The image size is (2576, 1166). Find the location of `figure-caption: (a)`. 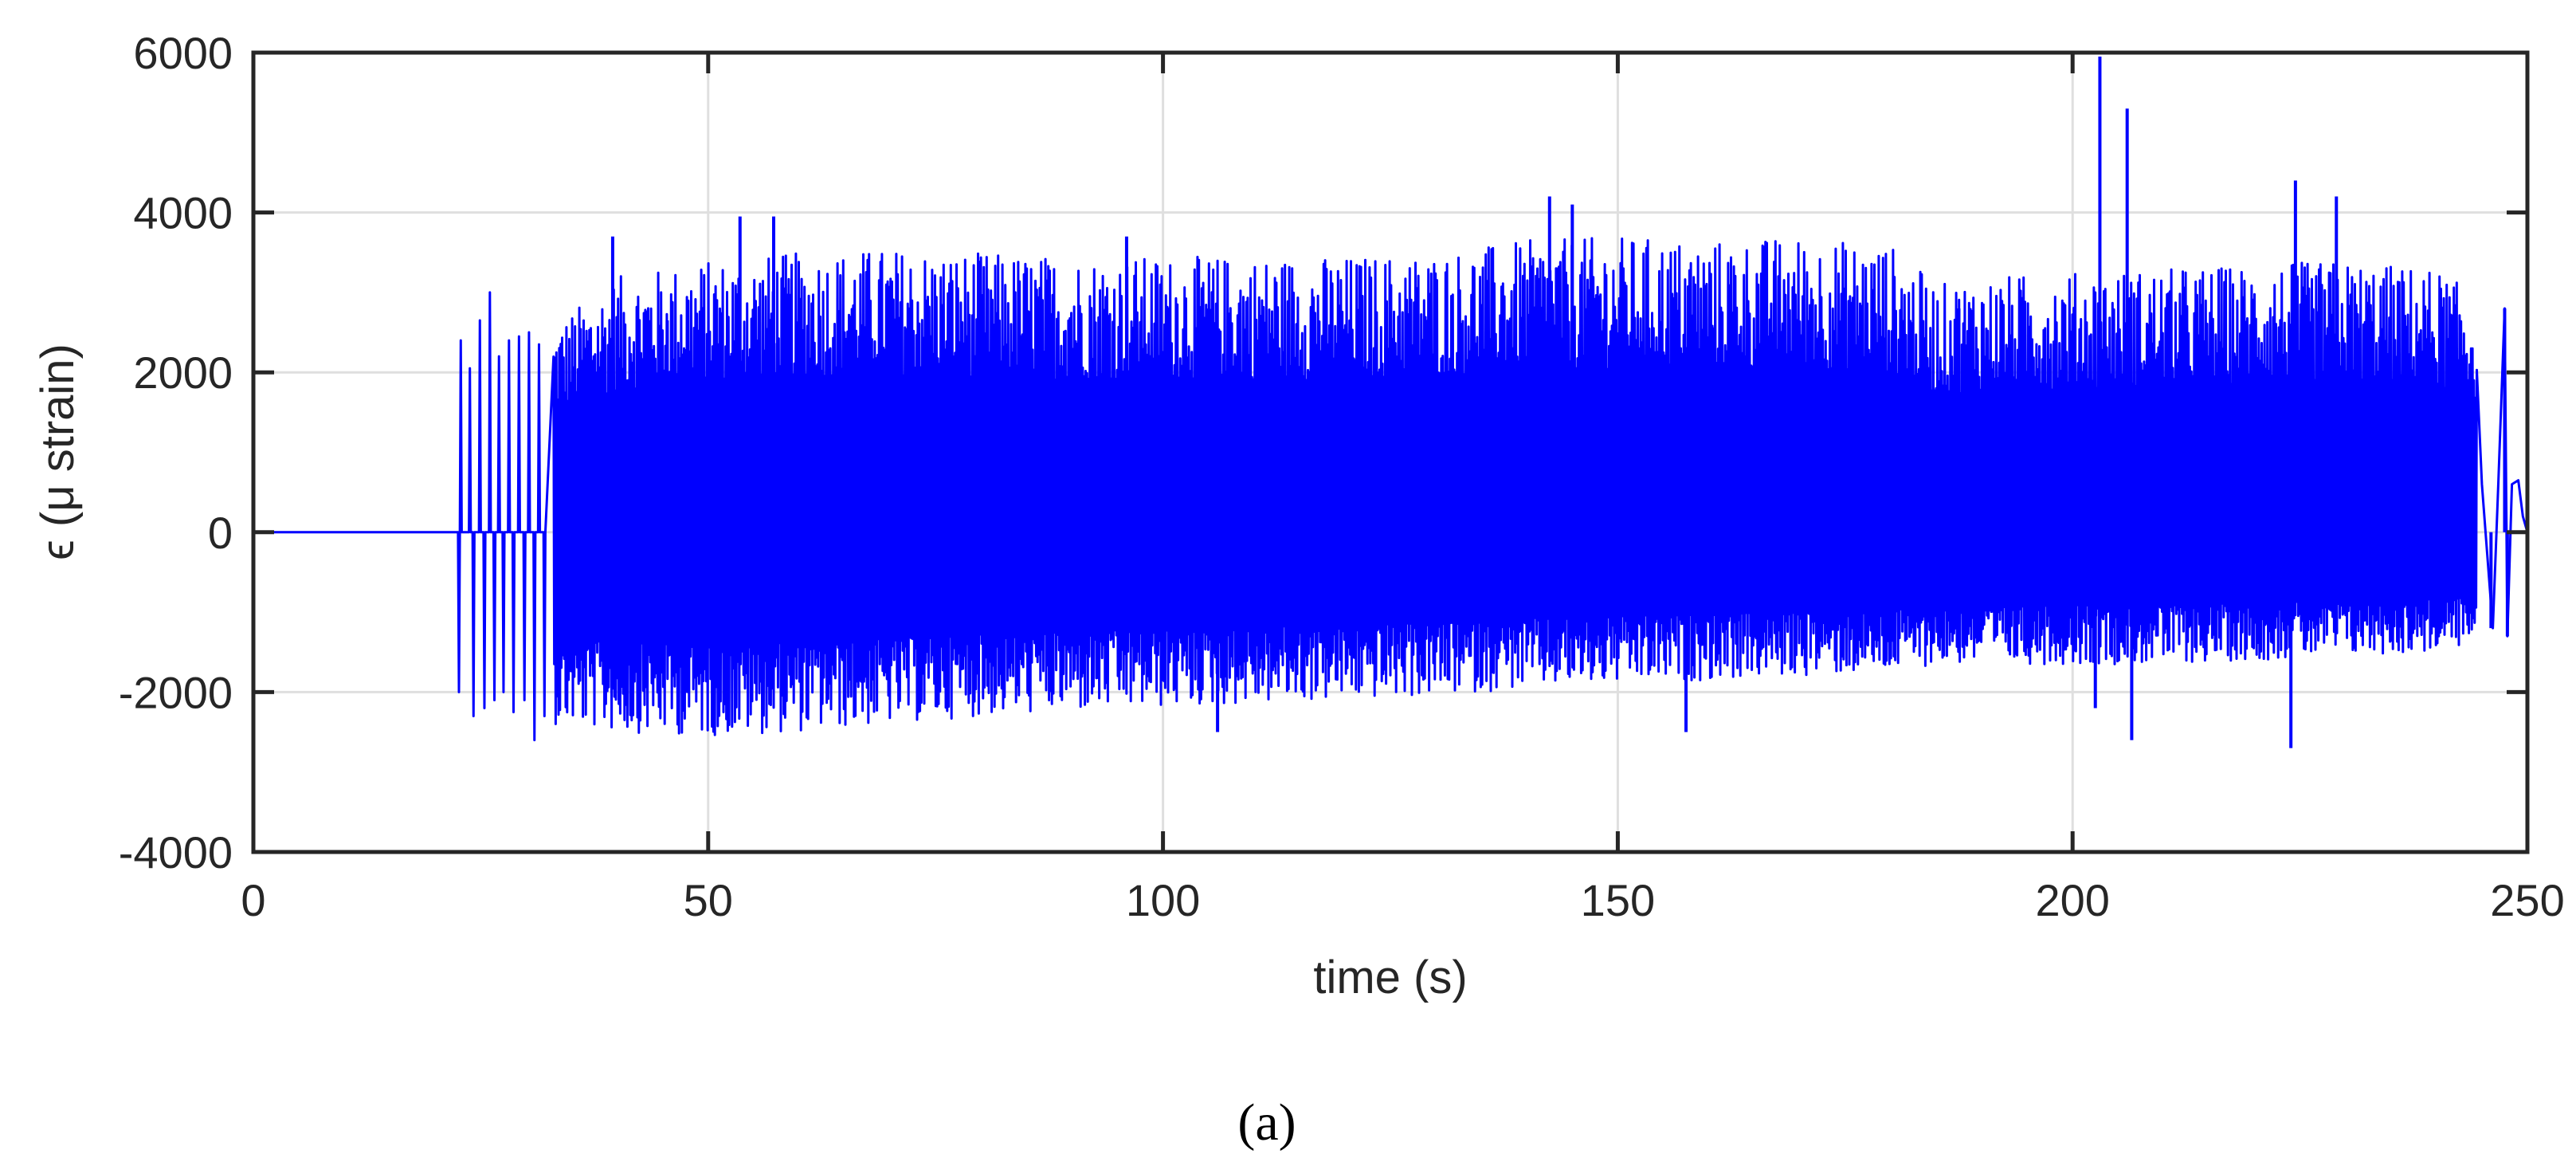

figure-caption: (a) is located at coordinates (1266, 1122).